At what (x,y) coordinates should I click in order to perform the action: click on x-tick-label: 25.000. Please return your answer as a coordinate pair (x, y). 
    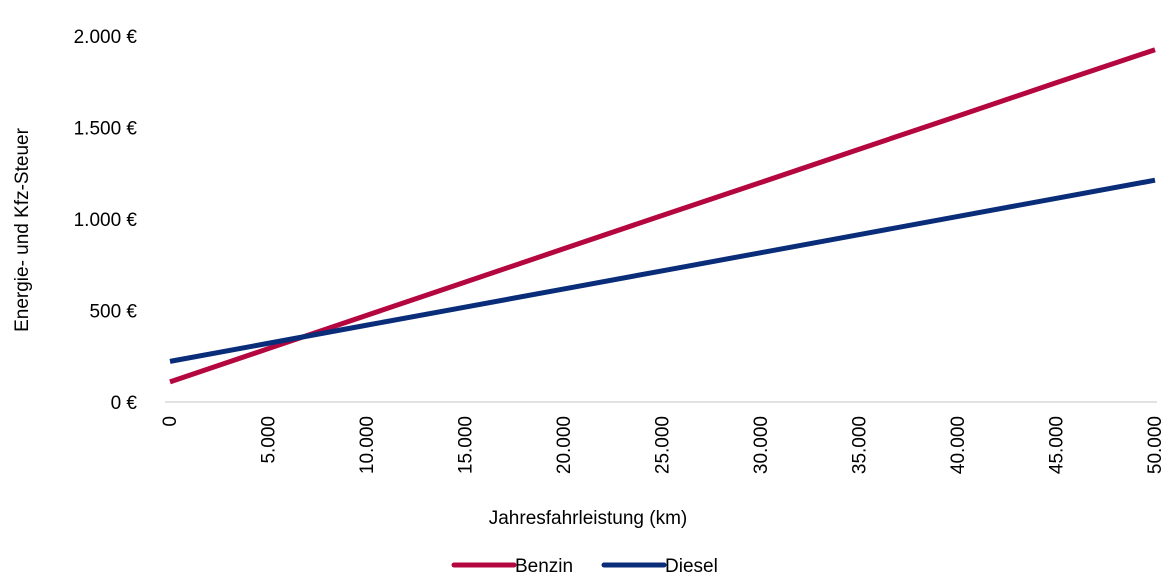
    Looking at the image, I should click on (663, 445).